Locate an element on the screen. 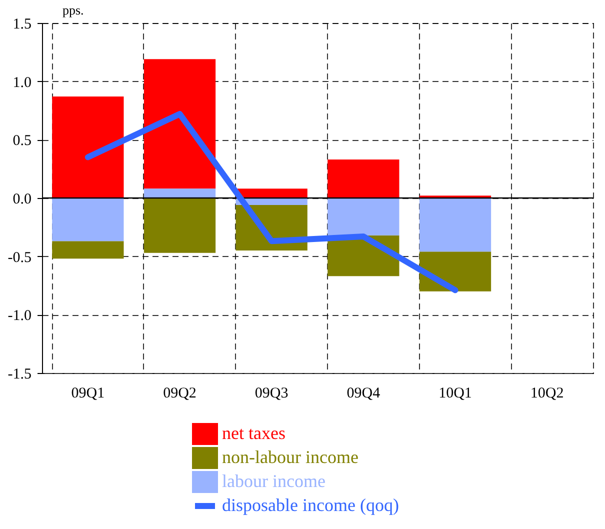  y-tick-label: 0.5 is located at coordinates (22, 141).